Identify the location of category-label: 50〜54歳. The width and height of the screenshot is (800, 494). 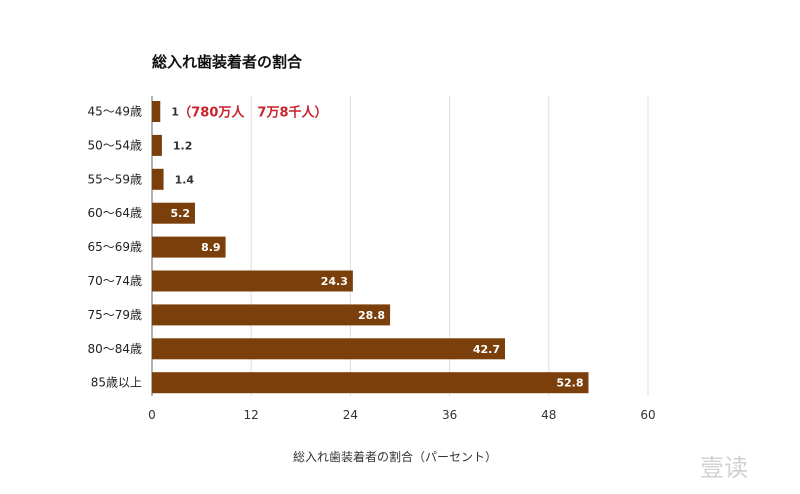
(114, 145).